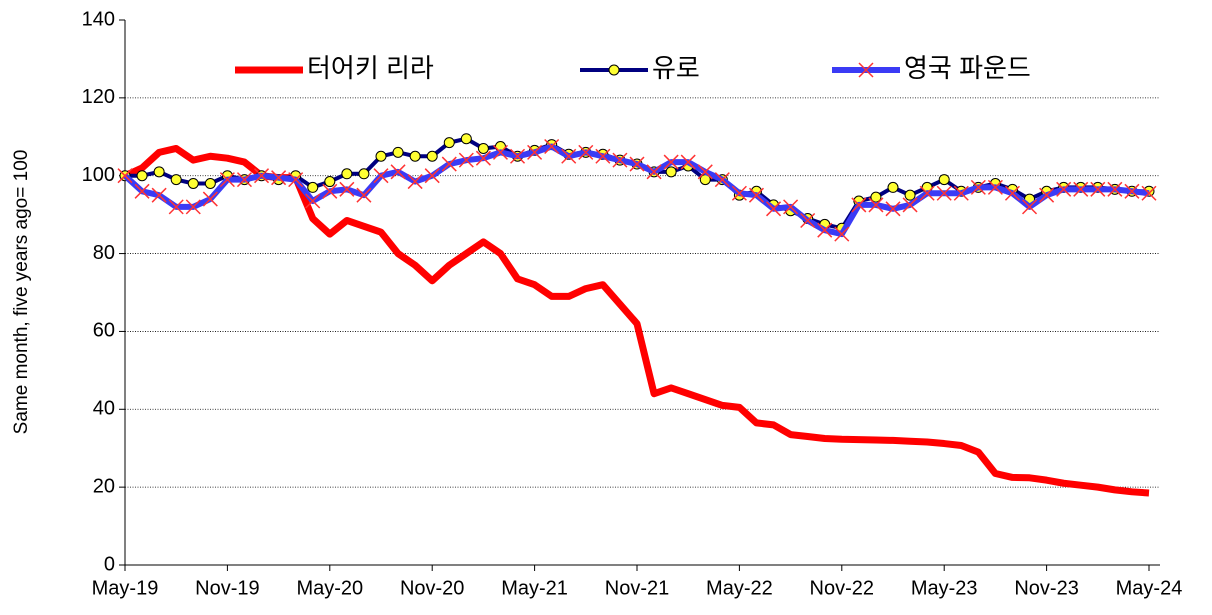  What do you see at coordinates (637, 588) in the screenshot?
I see `x-tick-label: Nov-21` at bounding box center [637, 588].